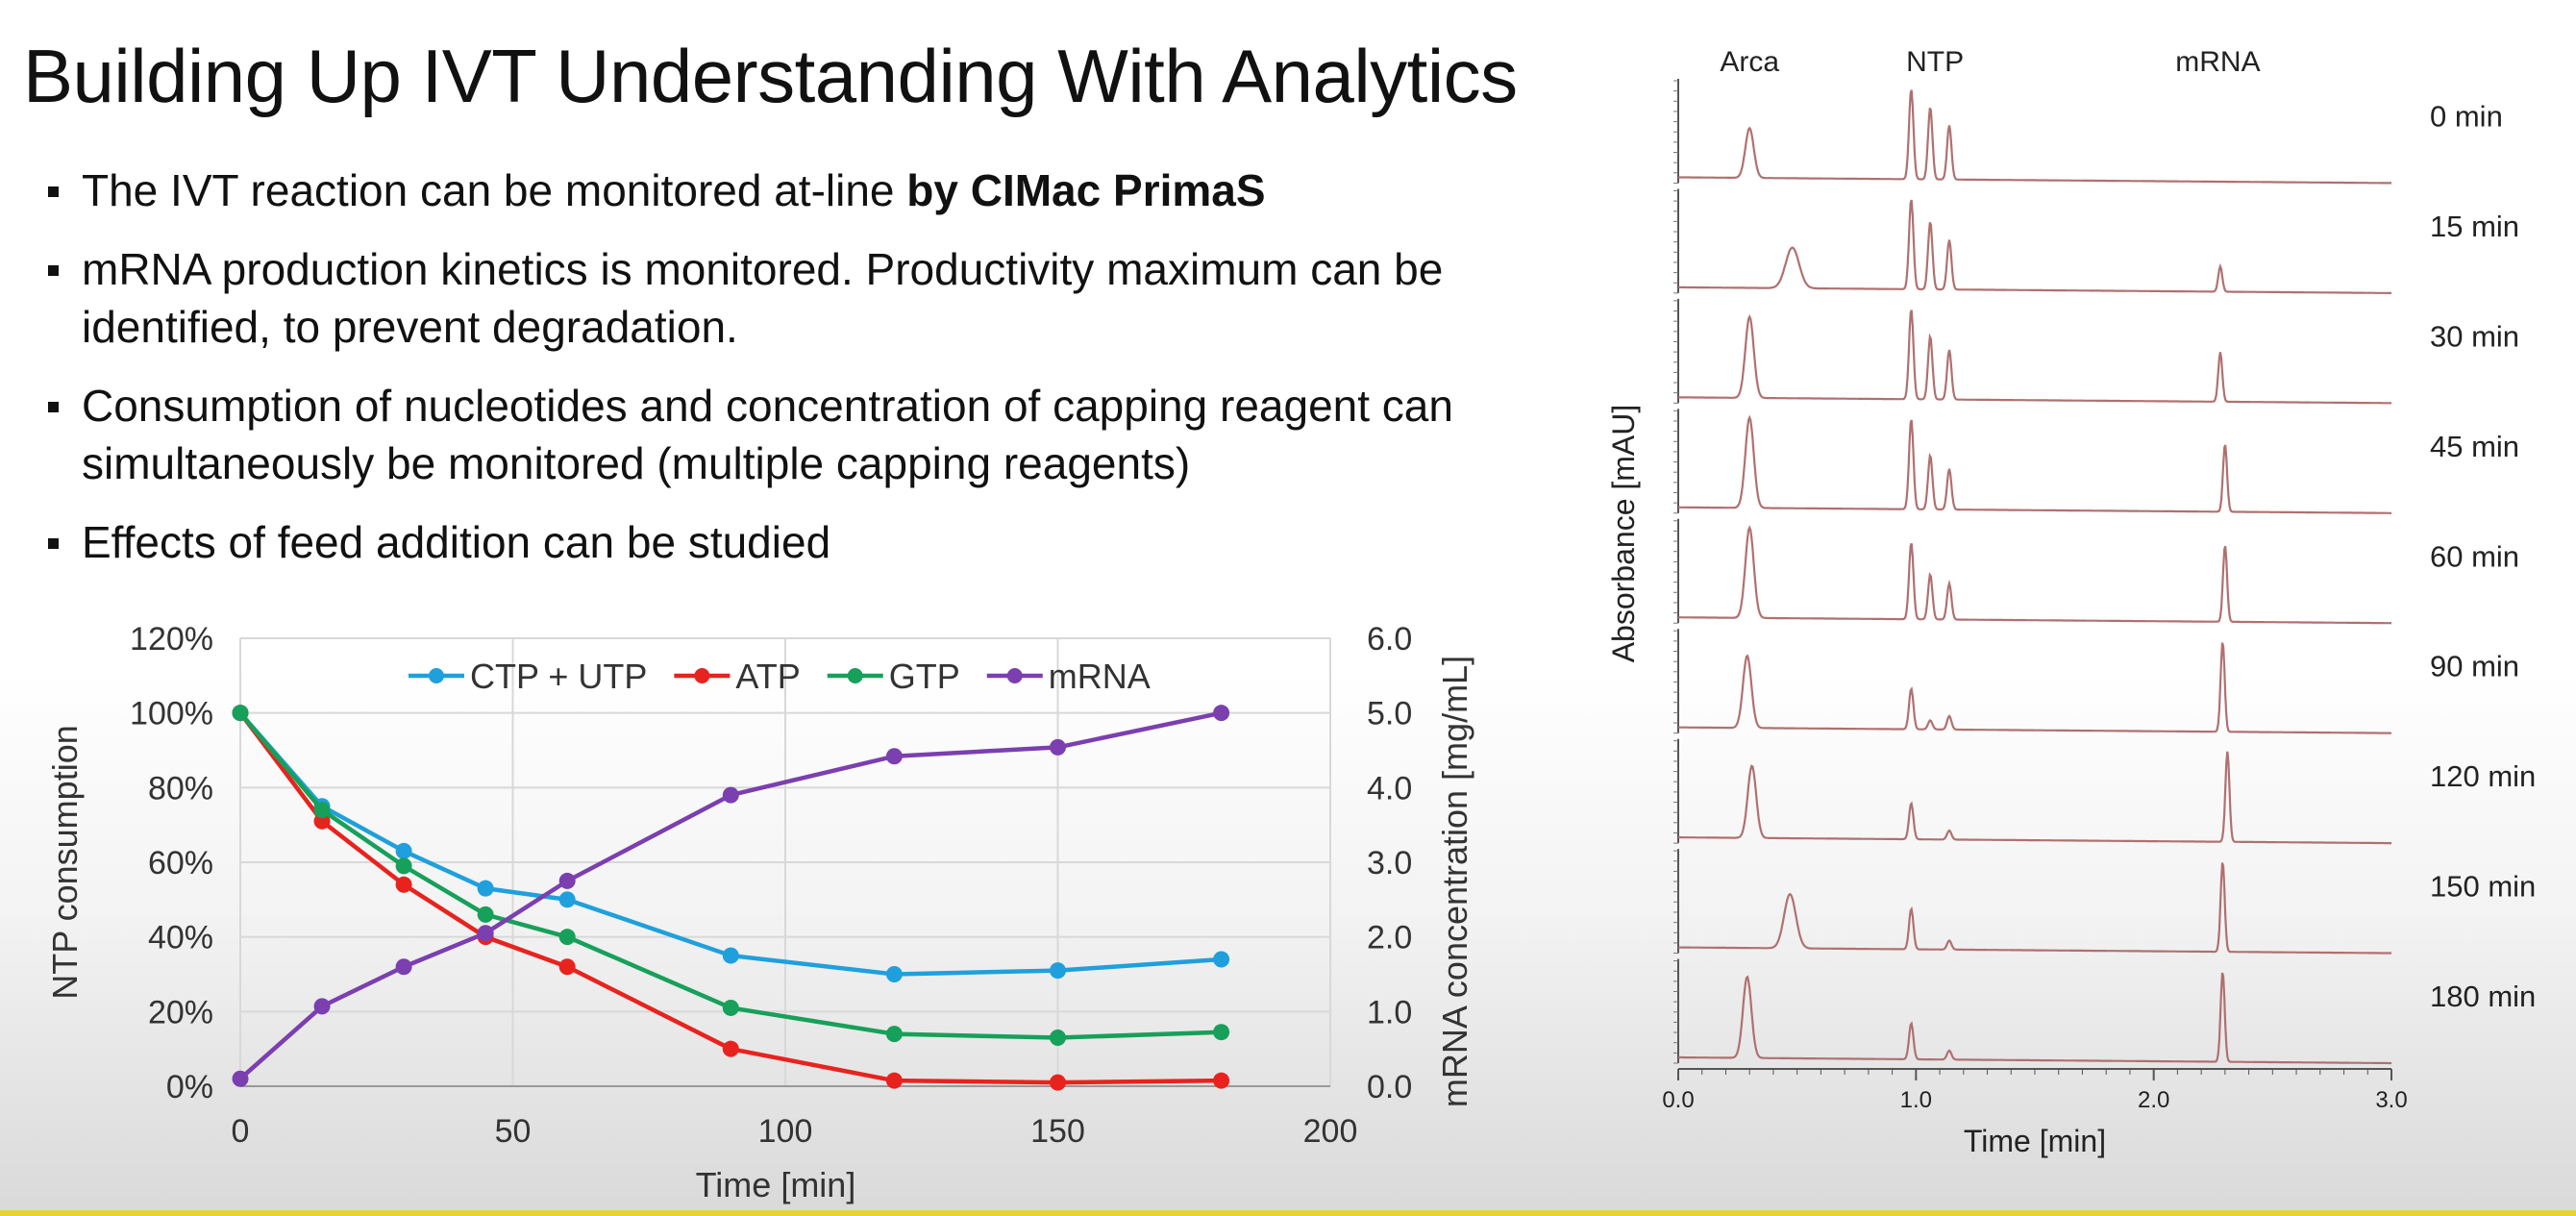  Describe the element at coordinates (1935, 62) in the screenshot. I see `peak-label: NTP` at that location.